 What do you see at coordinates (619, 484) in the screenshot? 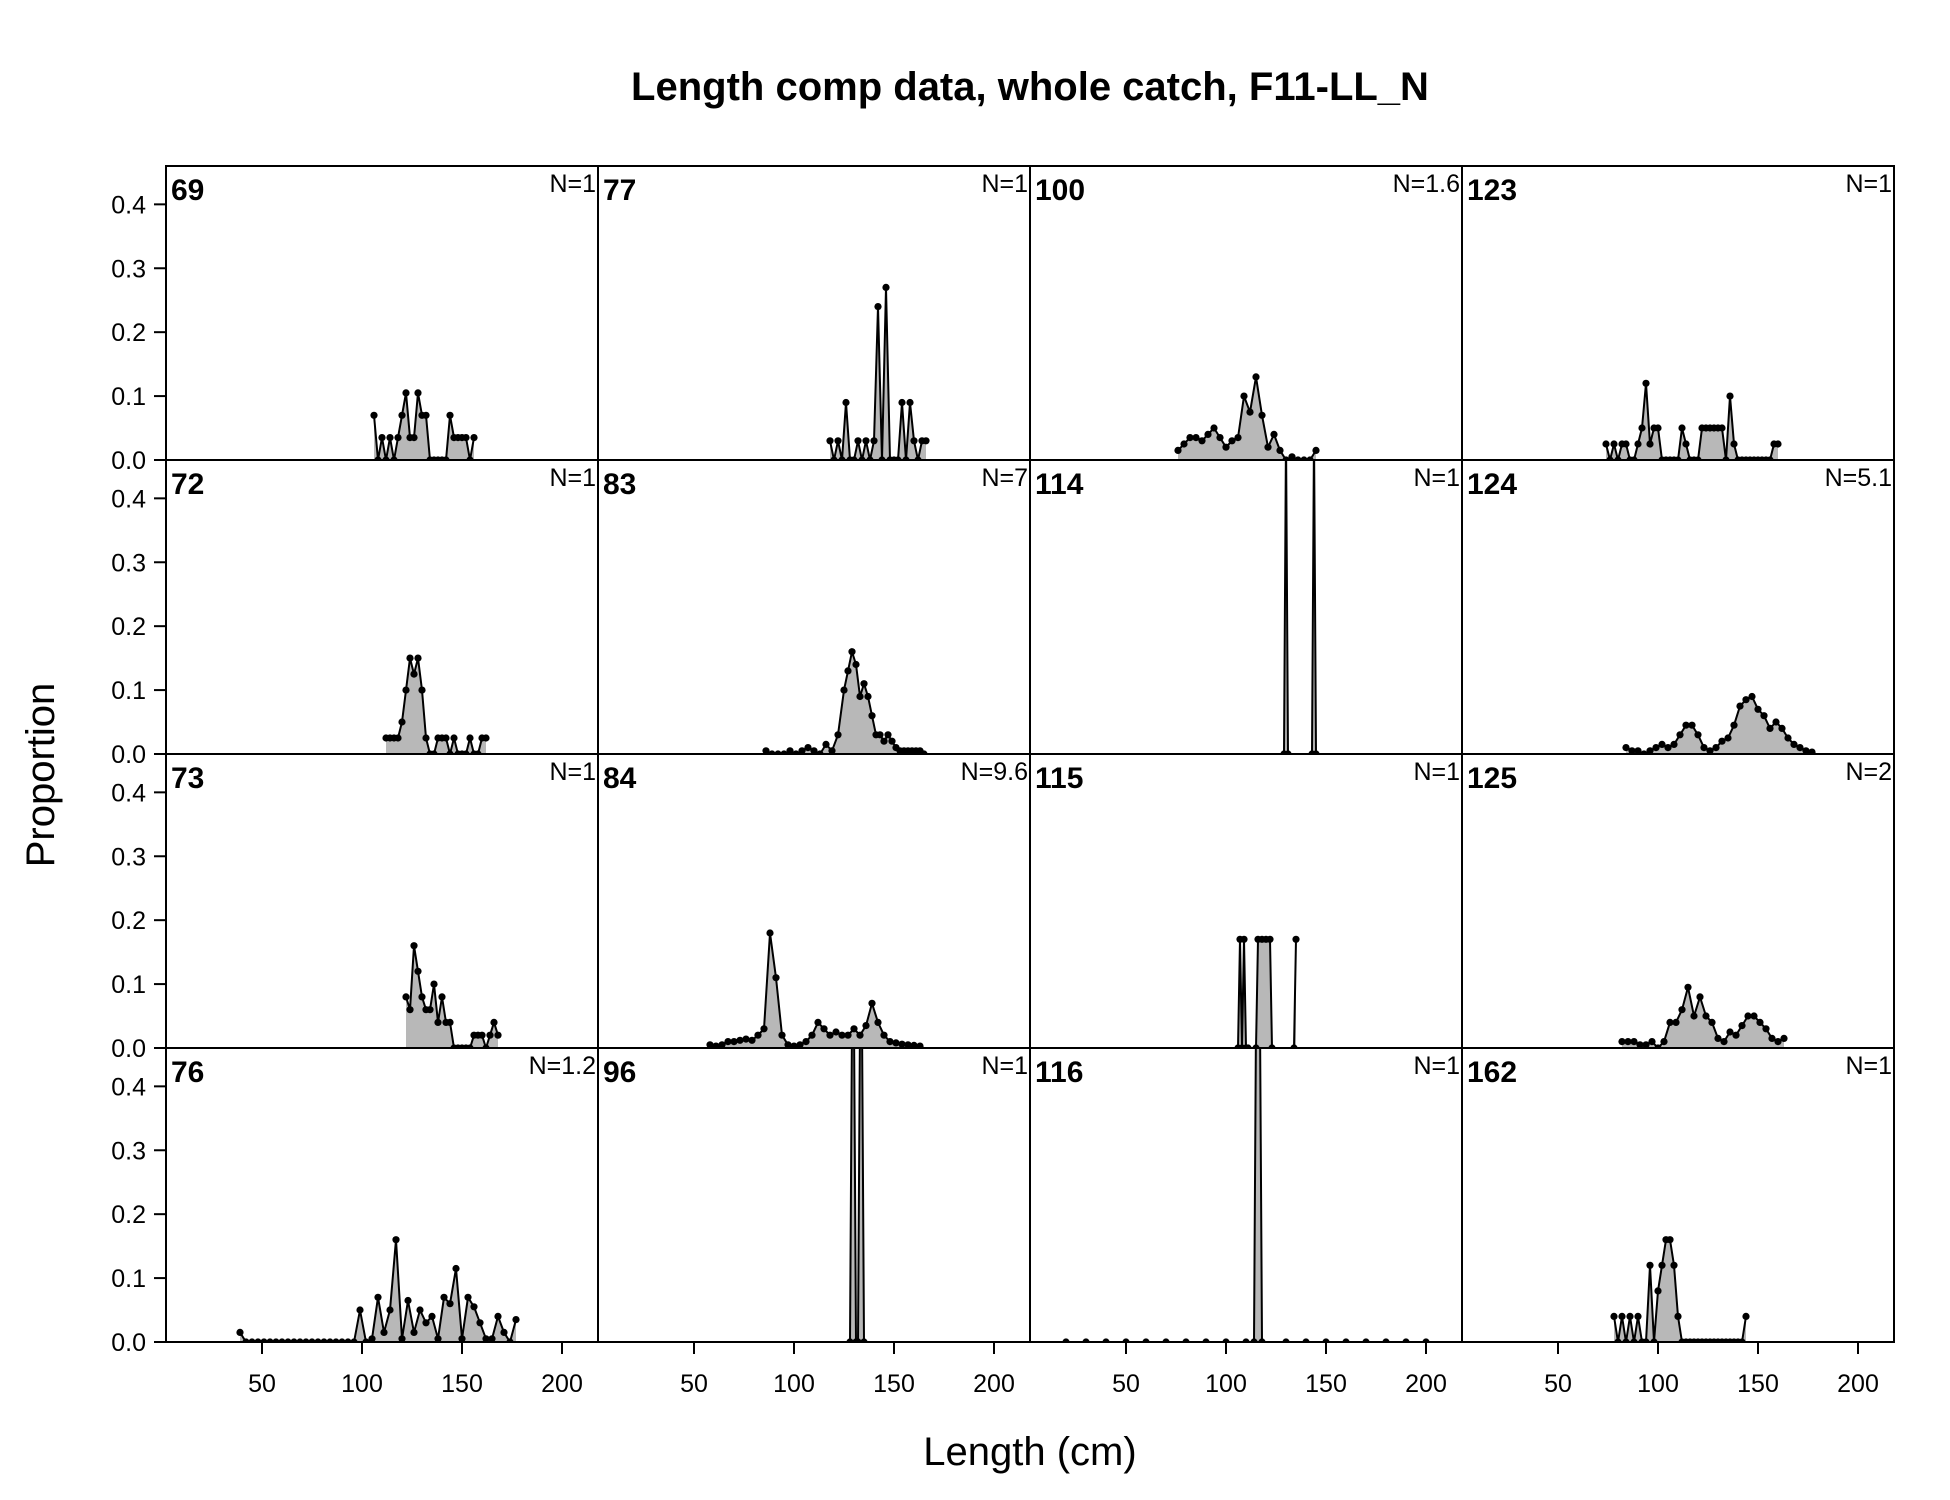
I see `panel-label: 83` at bounding box center [619, 484].